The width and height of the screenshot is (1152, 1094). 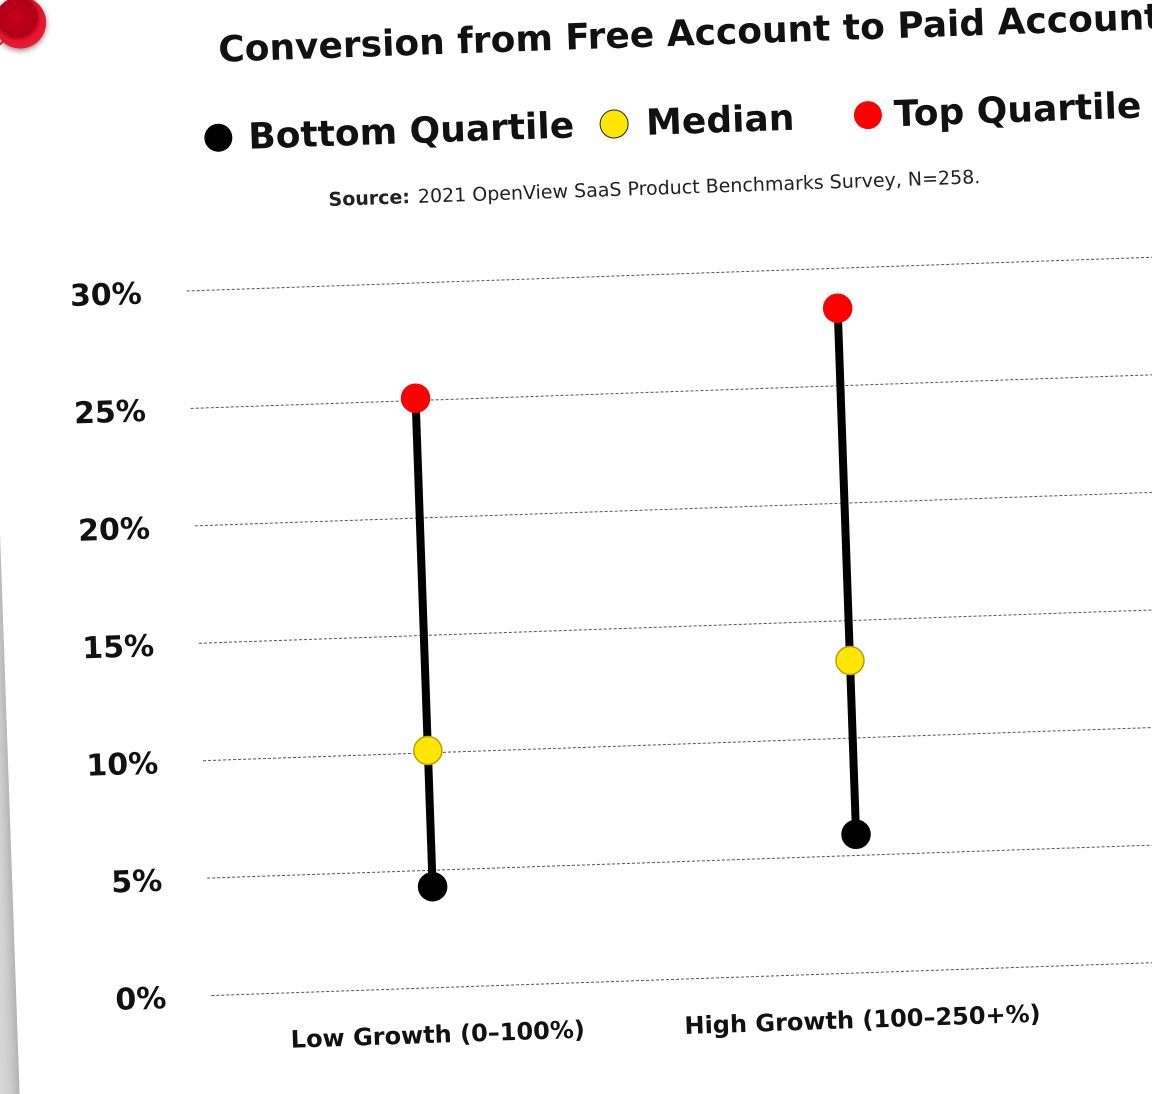 What do you see at coordinates (1017, 111) in the screenshot?
I see `legend-top-quartile-label: Top Quartile` at bounding box center [1017, 111].